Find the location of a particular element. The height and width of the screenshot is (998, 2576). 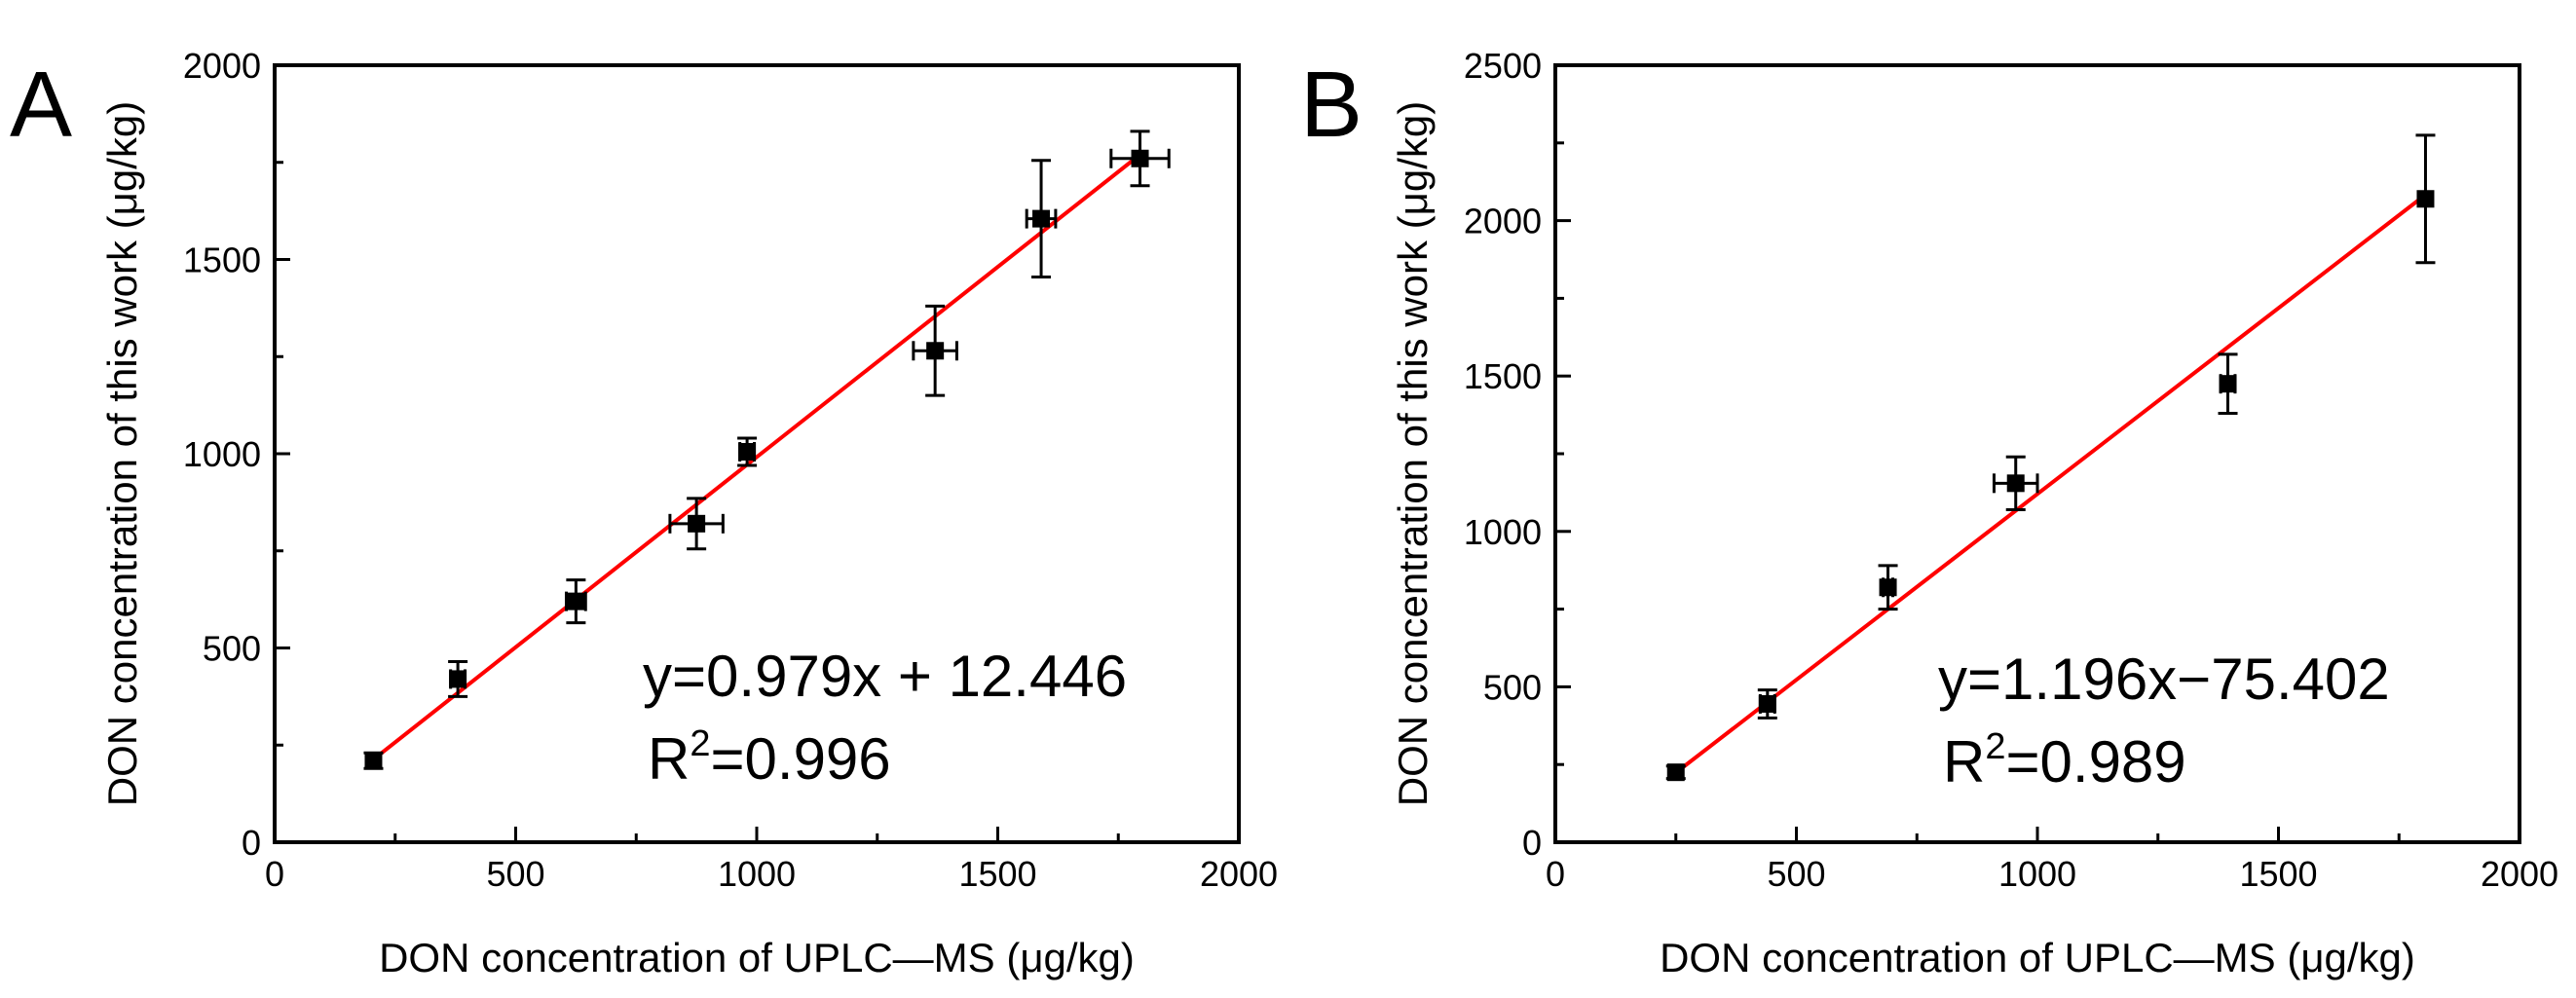

panel-b-r-squared-prefix: R is located at coordinates (1964, 762).